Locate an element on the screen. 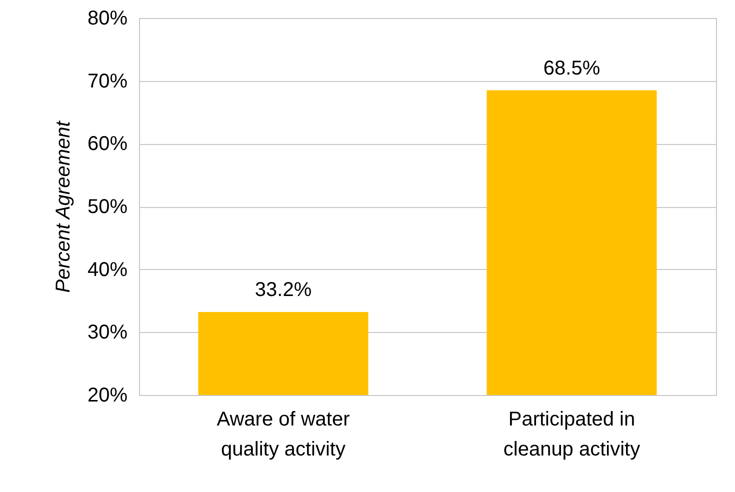  y-tick-label: 40% is located at coordinates (107, 269).